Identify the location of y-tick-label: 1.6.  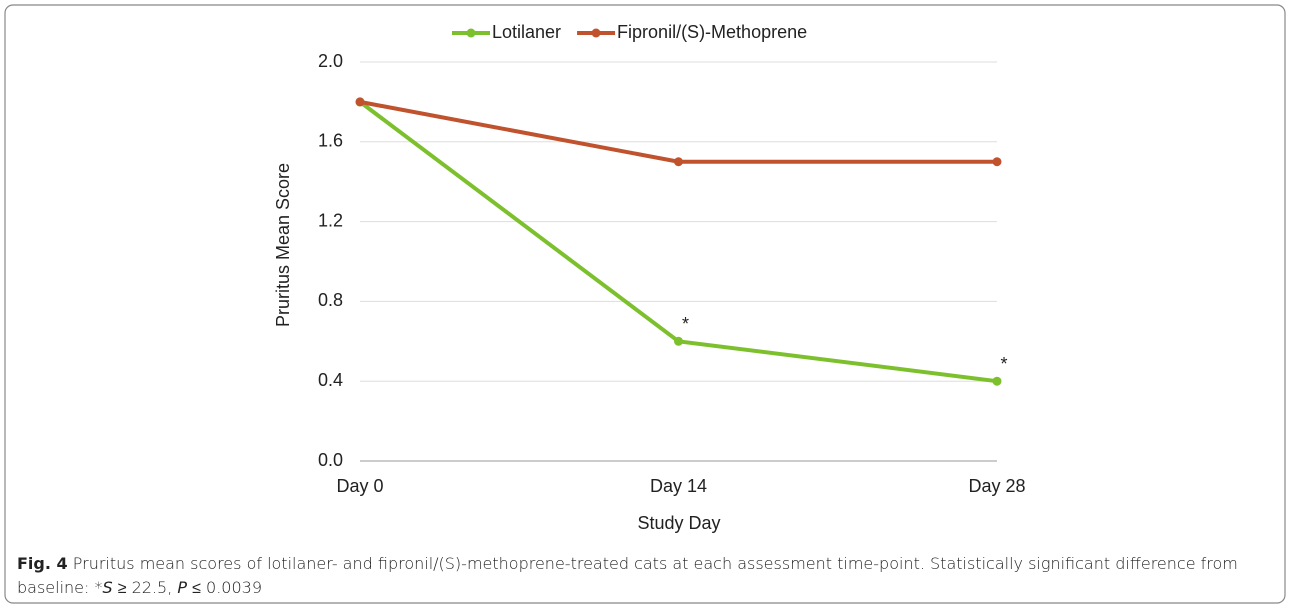
(330, 141).